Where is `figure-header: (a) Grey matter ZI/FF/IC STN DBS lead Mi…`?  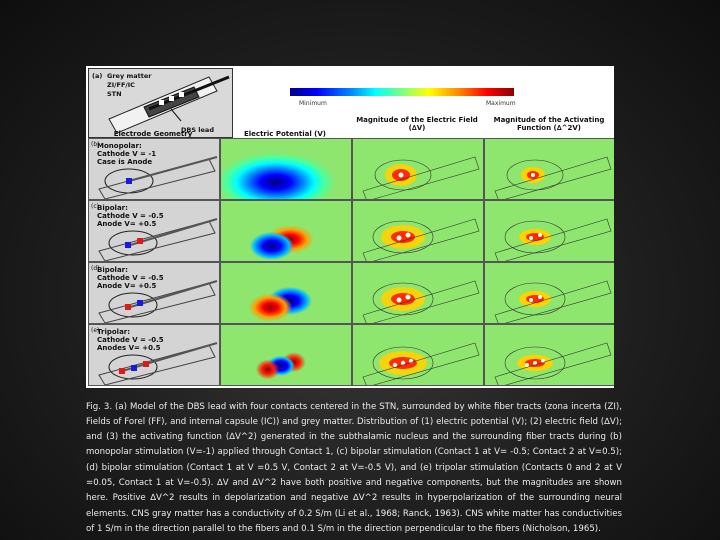
figure-header: (a) Grey matter ZI/FF/IC STN DBS lead Mi… is located at coordinates (350, 102).